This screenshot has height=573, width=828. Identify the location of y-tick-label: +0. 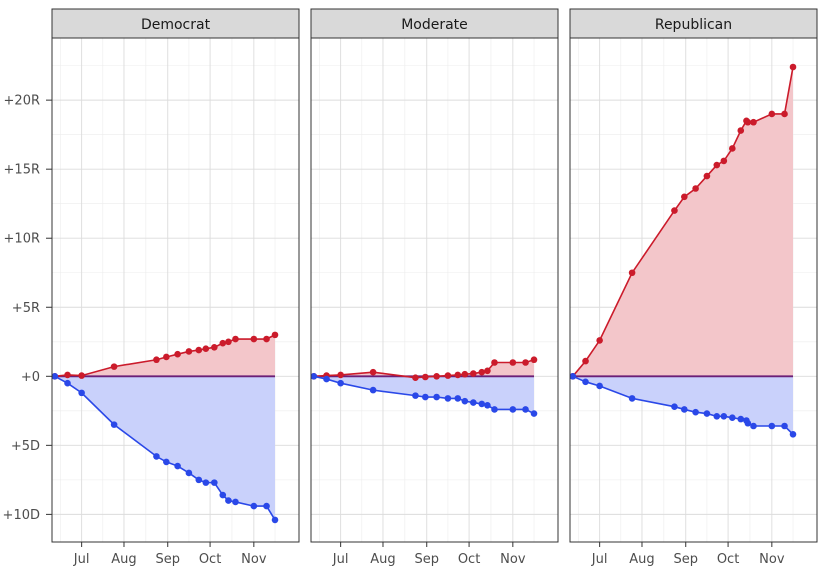
(30, 377).